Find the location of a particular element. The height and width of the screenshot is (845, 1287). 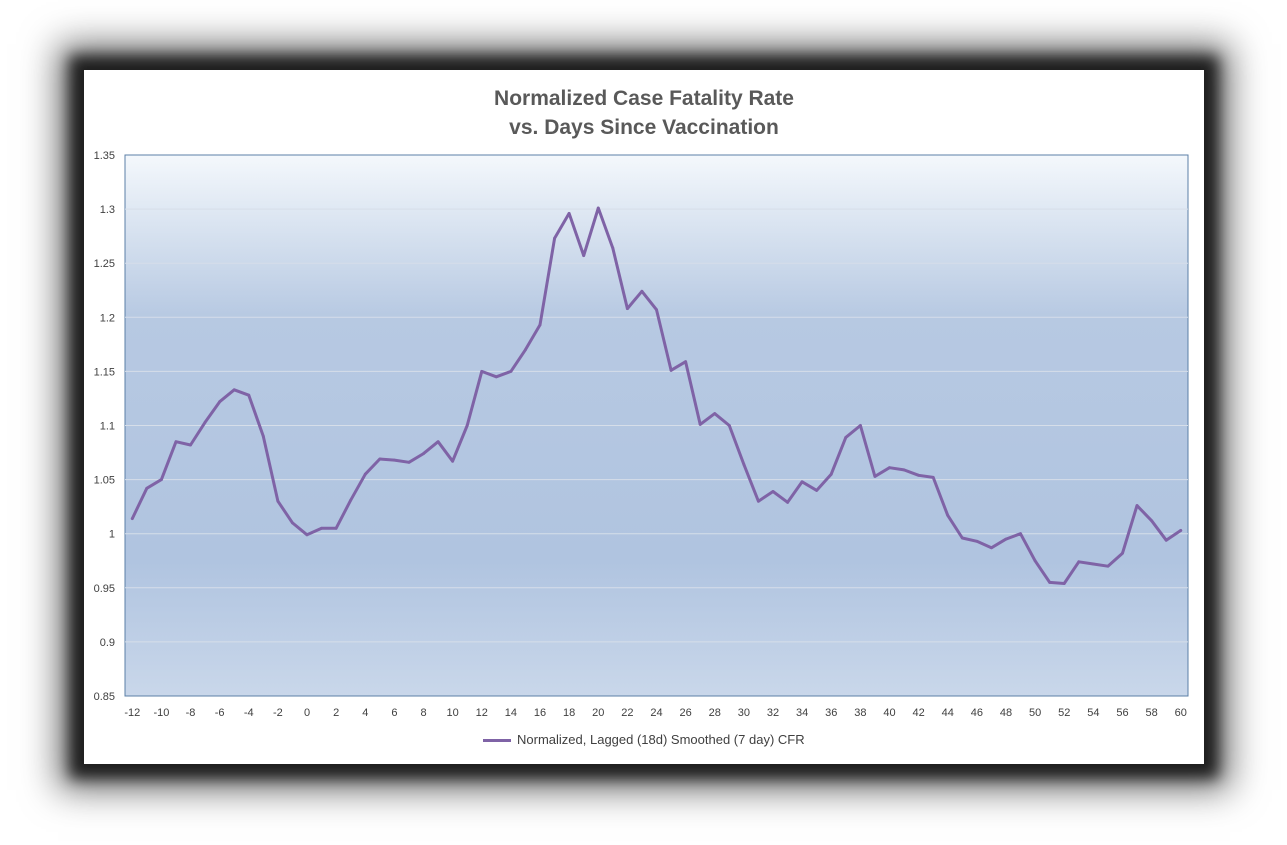

y-tick-label: 1.15 is located at coordinates (104, 372).